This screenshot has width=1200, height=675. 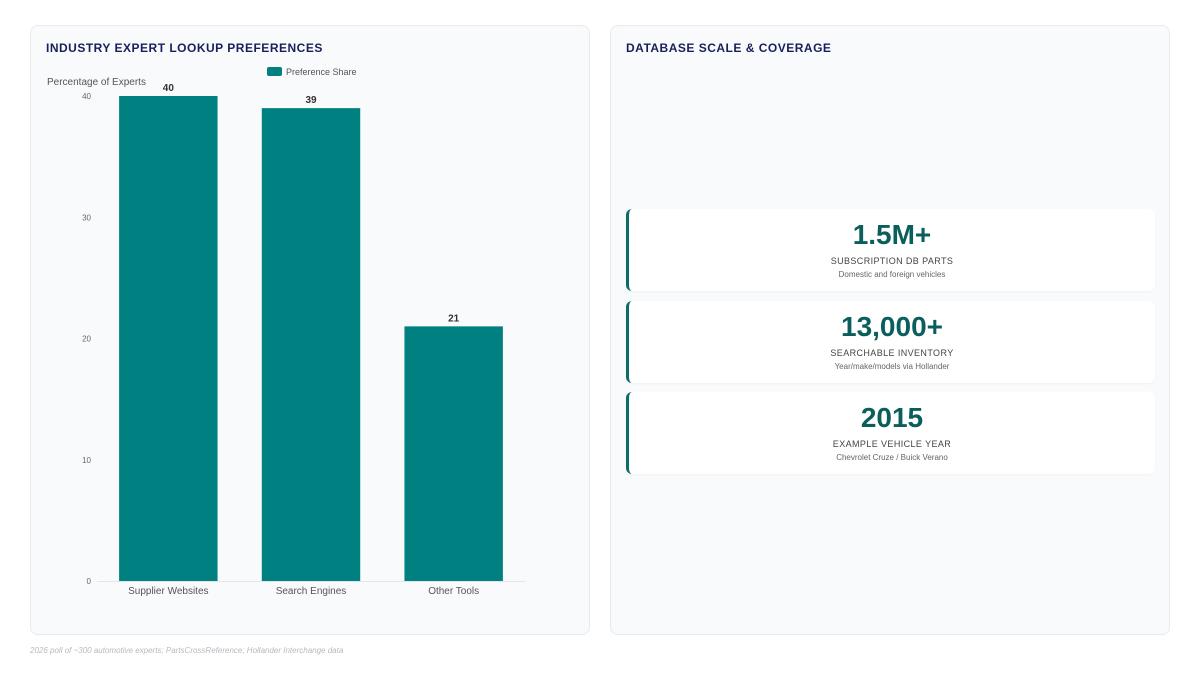 I want to click on stats-panel-title: DATABASE SCALE & COVERAGE, so click(x=729, y=48).